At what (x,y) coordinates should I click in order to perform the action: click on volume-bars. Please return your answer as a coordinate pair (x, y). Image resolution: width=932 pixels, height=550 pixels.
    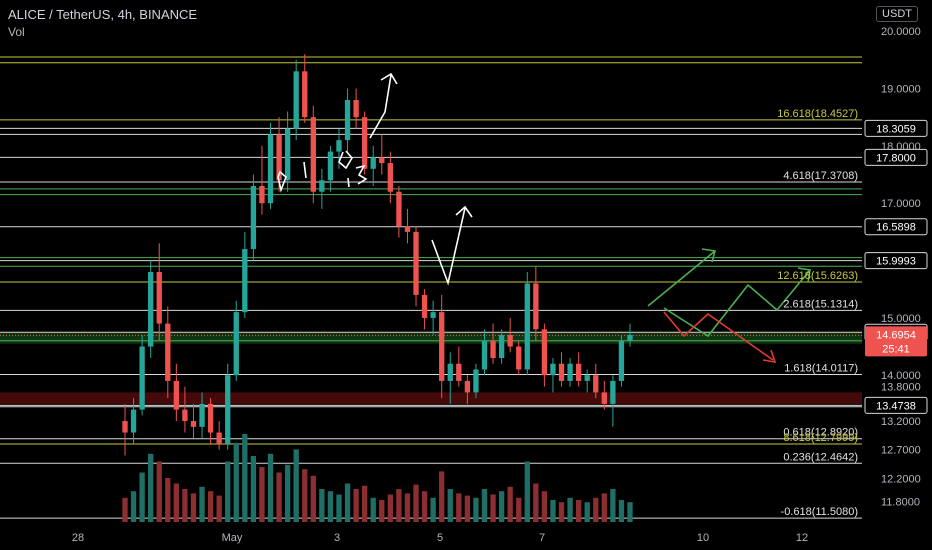
    Looking at the image, I should click on (377, 478).